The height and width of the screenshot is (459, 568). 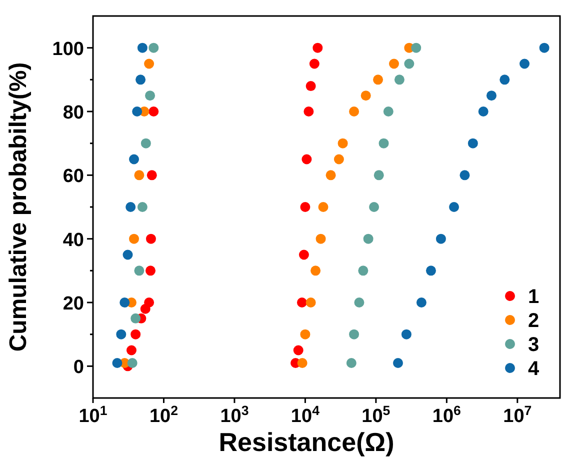 I want to click on legend-label: 3, so click(x=534, y=345).